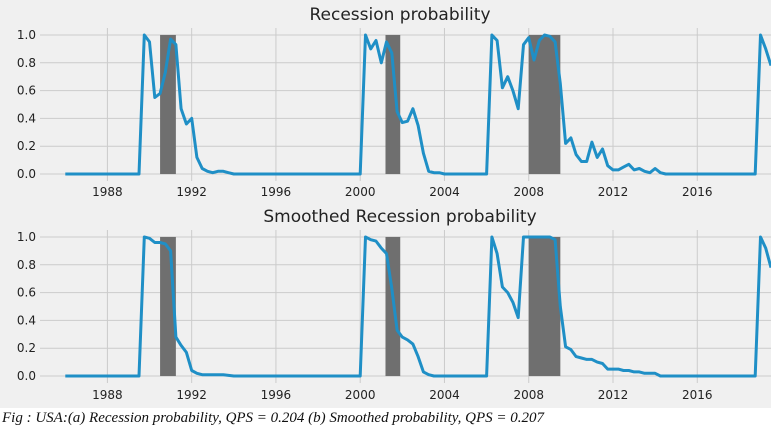 The width and height of the screenshot is (771, 435). What do you see at coordinates (399, 15) in the screenshot?
I see `chart-title: Recession probability` at bounding box center [399, 15].